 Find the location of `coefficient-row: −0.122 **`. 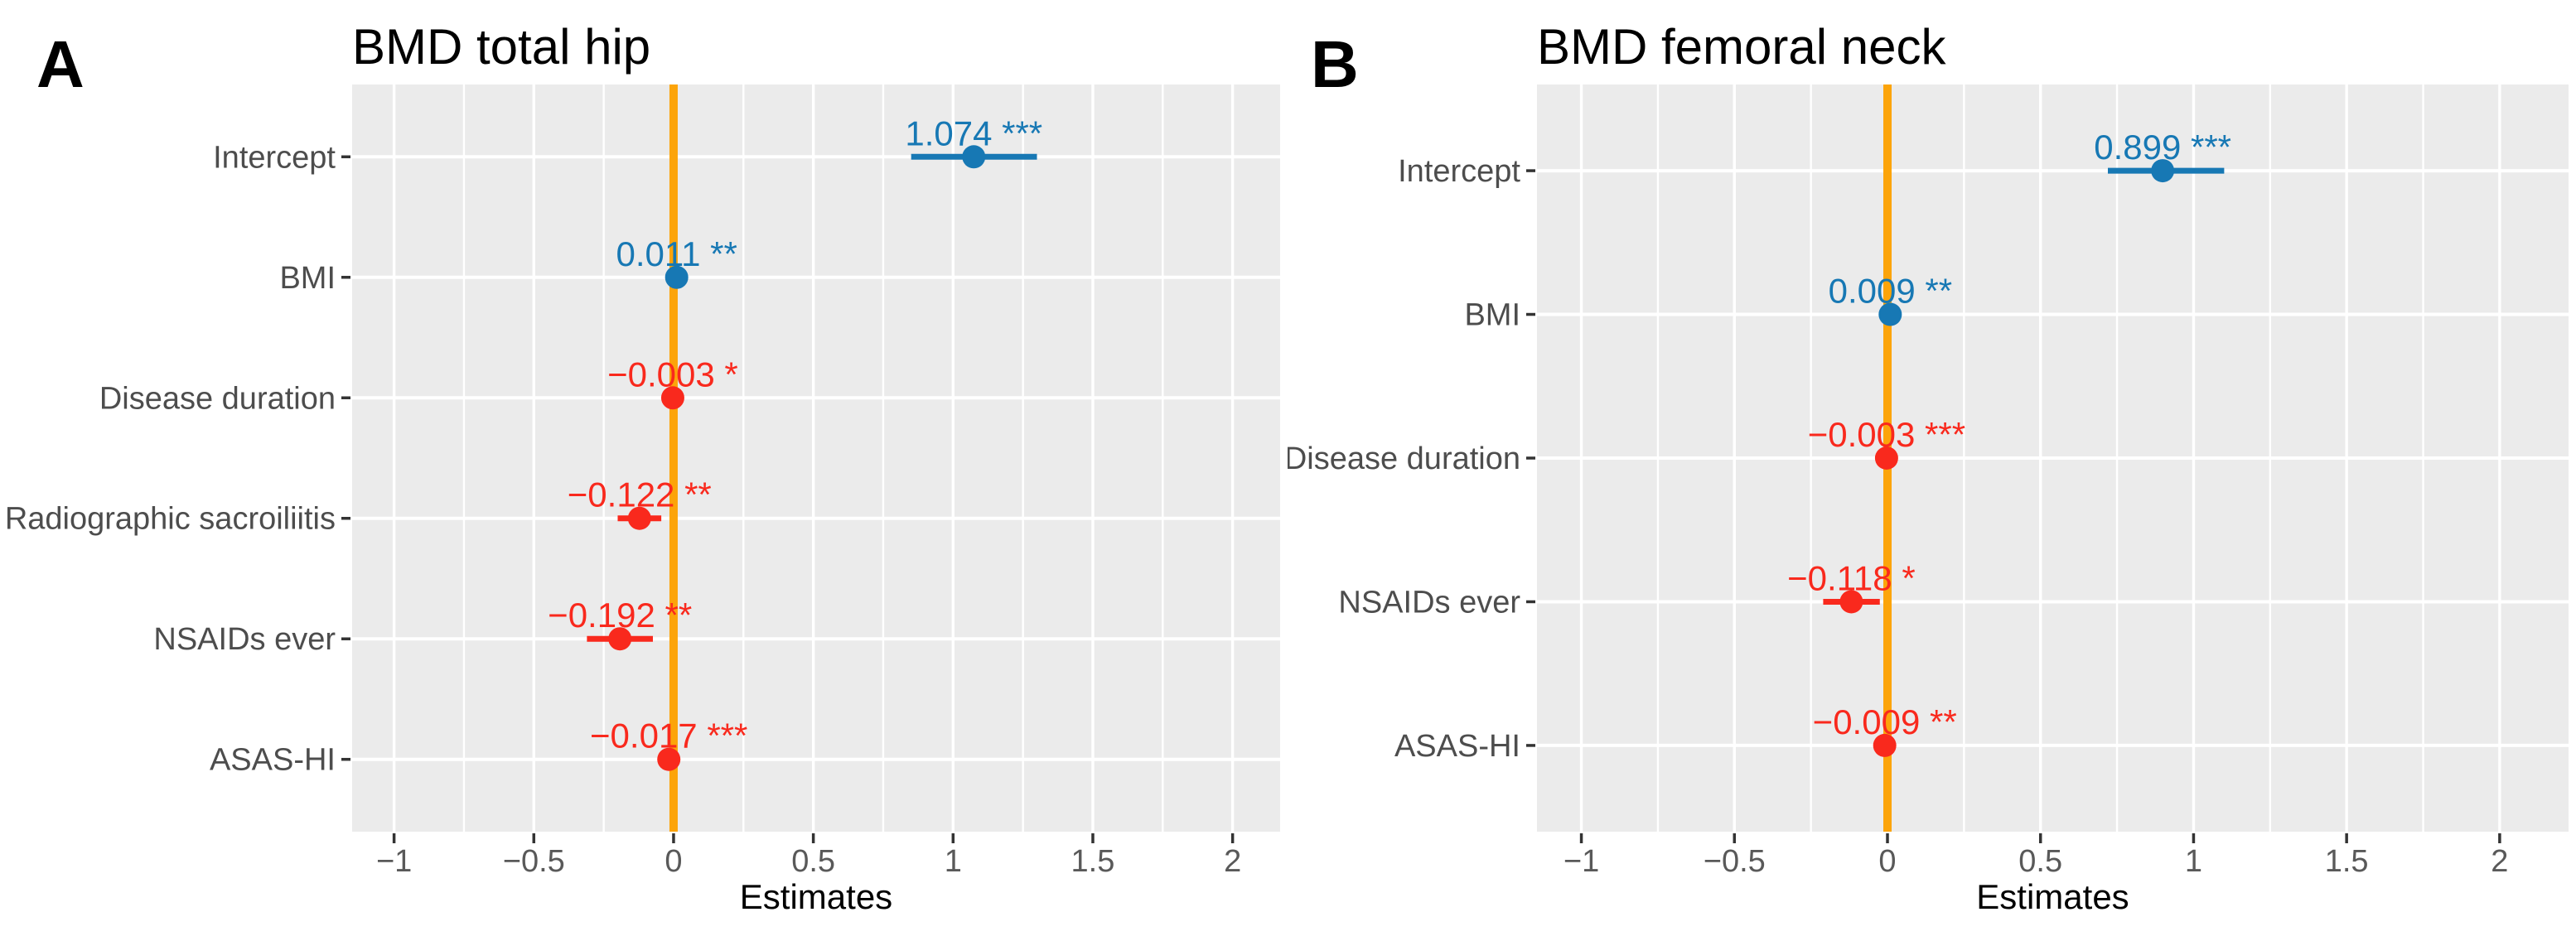

coefficient-row: −0.122 ** is located at coordinates (640, 503).